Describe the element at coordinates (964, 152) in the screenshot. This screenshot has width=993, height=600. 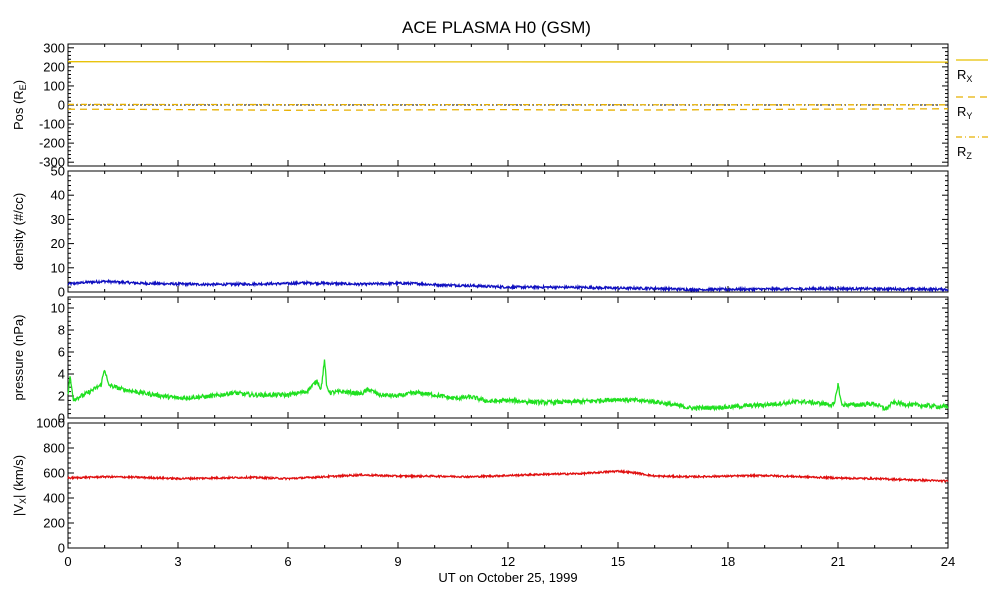
I see `legend-label-2: RZ` at that location.